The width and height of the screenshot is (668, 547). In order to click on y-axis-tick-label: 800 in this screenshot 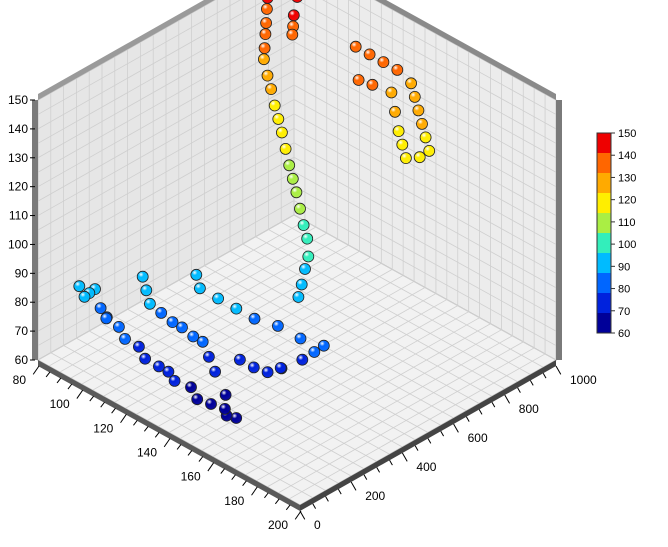, I will do `click(529, 409)`.